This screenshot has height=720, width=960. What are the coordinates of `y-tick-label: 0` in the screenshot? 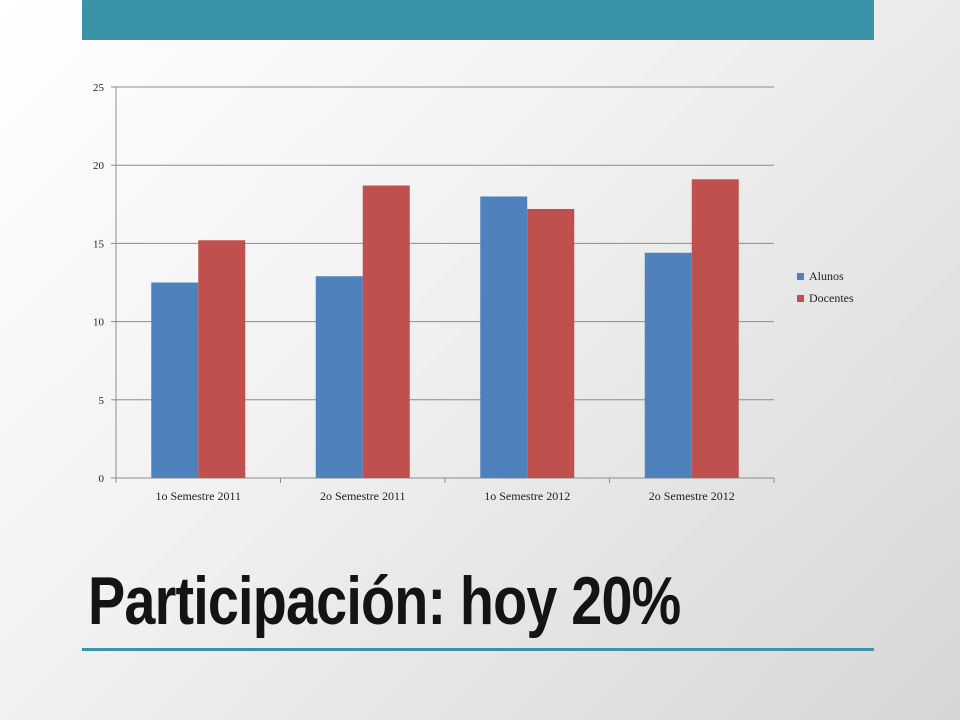 It's located at (102, 479).